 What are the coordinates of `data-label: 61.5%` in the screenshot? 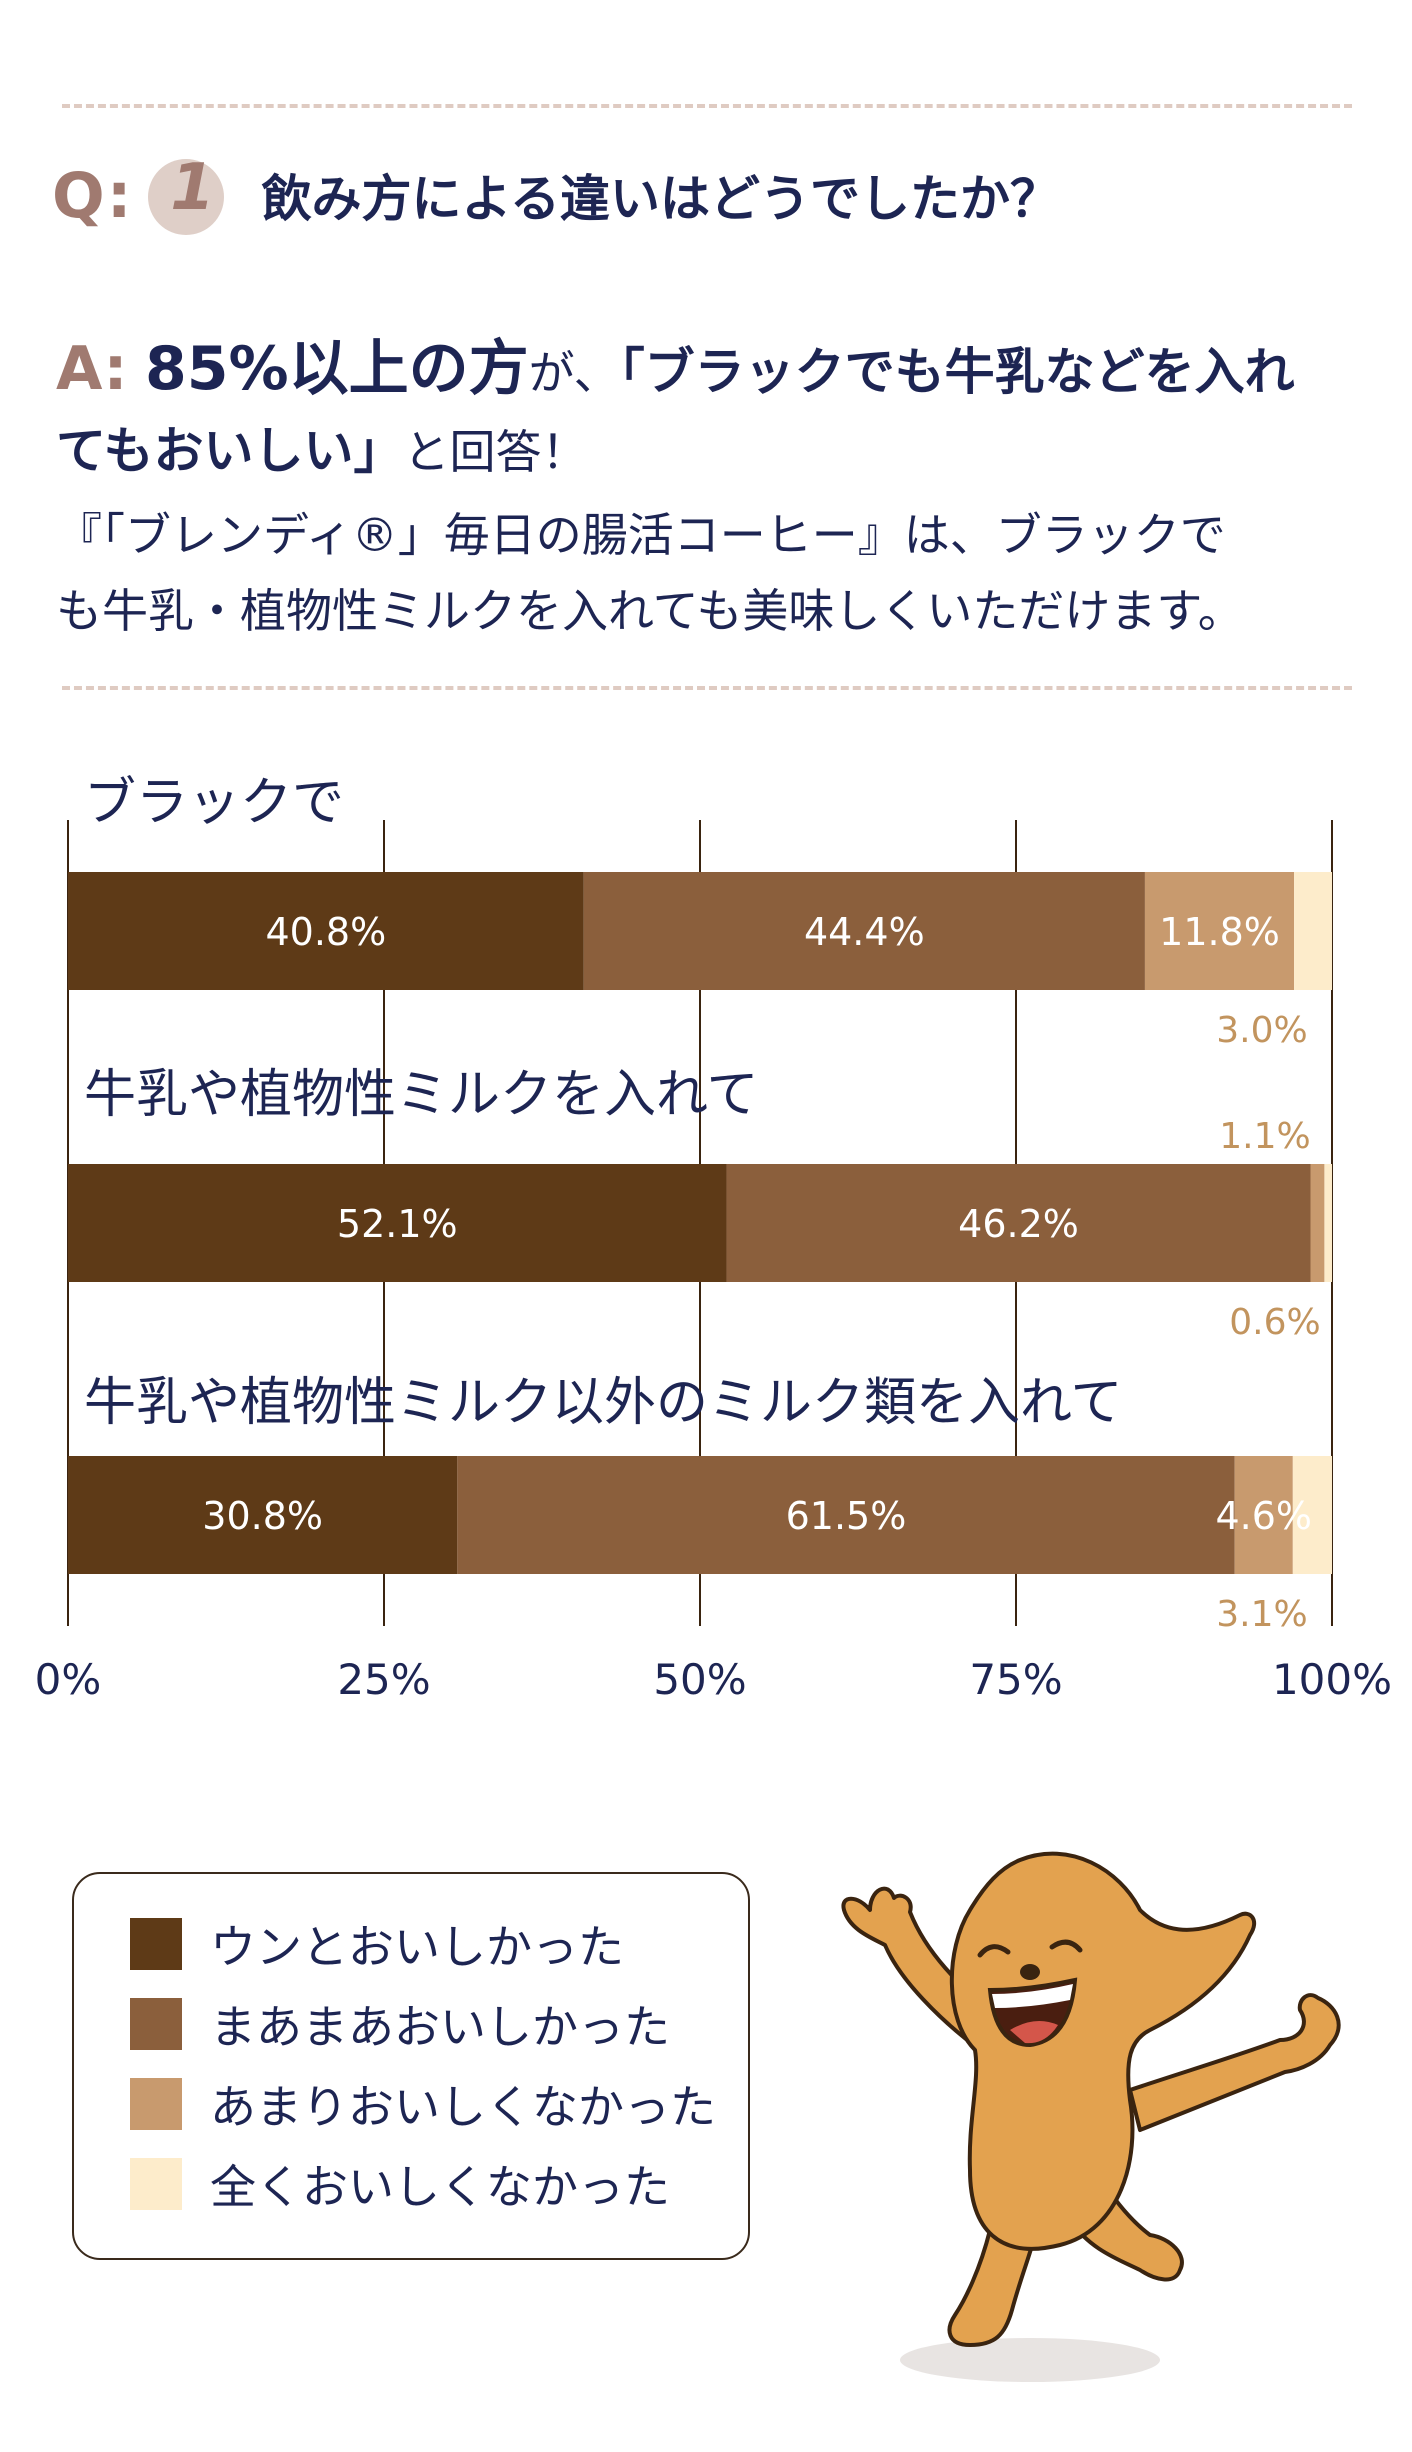 It's located at (846, 1516).